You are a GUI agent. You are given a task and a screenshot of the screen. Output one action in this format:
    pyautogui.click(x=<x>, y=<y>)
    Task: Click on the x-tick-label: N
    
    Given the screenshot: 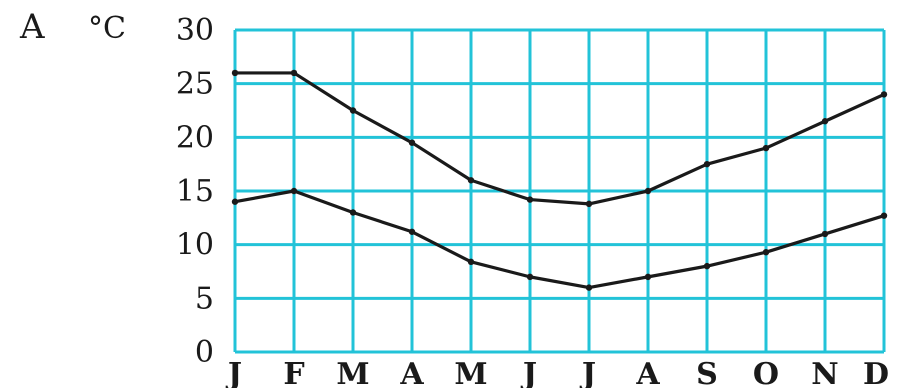 What is the action you would take?
    pyautogui.click(x=824, y=372)
    